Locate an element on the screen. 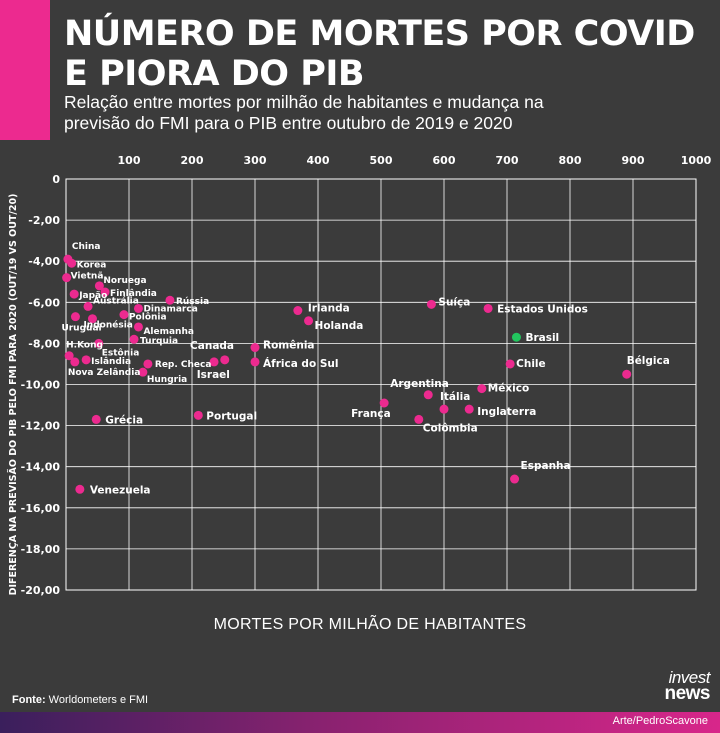  point-label: Grécia is located at coordinates (124, 420).